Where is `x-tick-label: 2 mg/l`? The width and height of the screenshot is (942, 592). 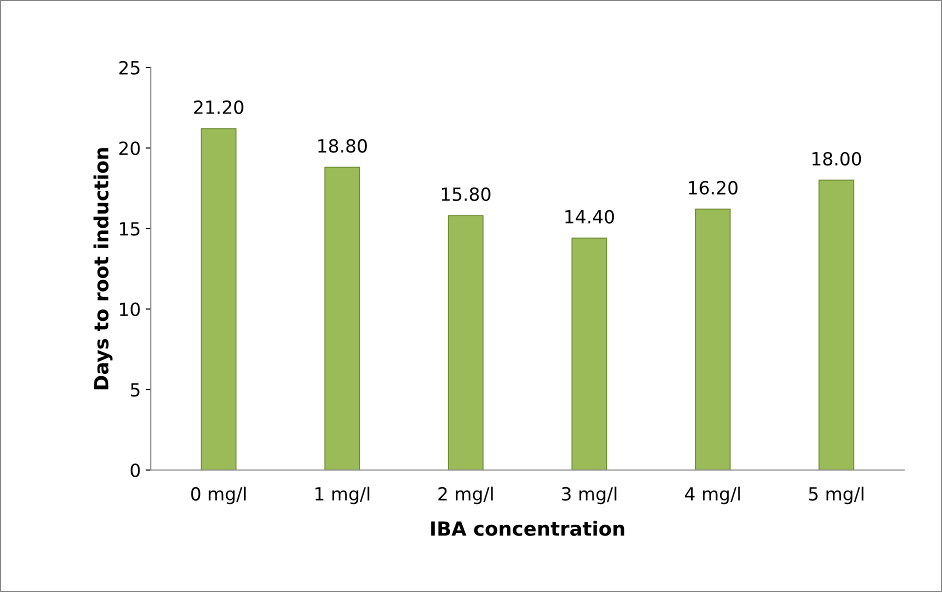
x-tick-label: 2 mg/l is located at coordinates (465, 495).